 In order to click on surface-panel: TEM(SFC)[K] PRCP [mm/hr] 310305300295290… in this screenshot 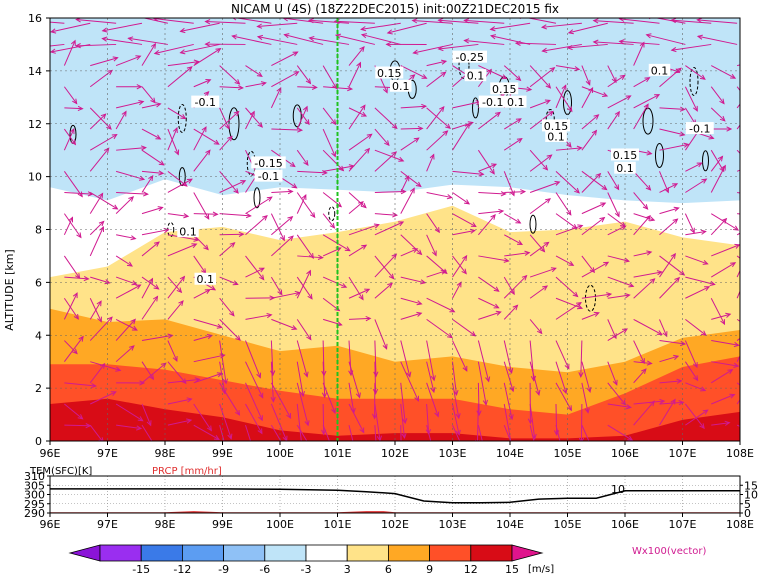, I will do `click(391, 498)`.